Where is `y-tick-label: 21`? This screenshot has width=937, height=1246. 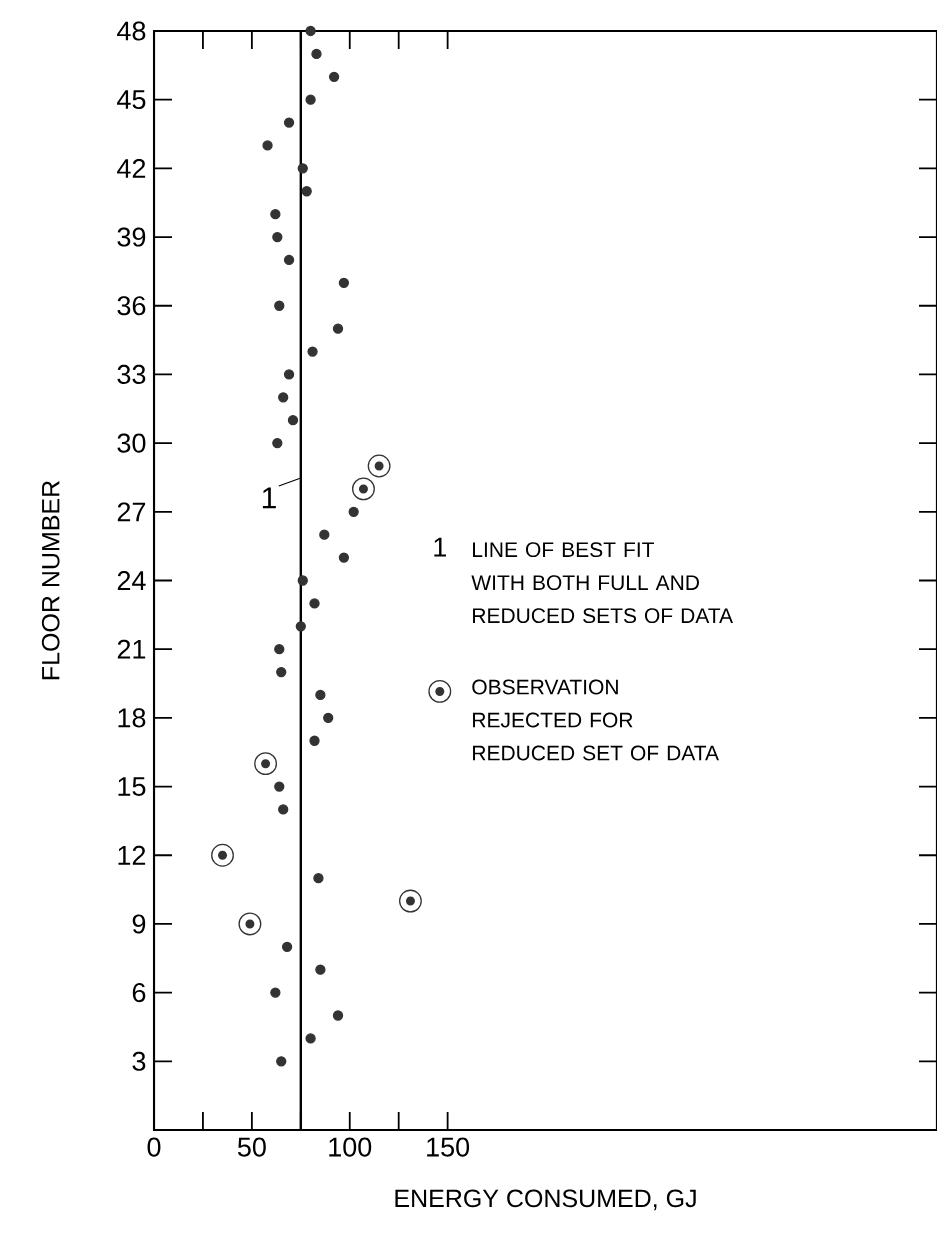 y-tick-label: 21 is located at coordinates (131, 649).